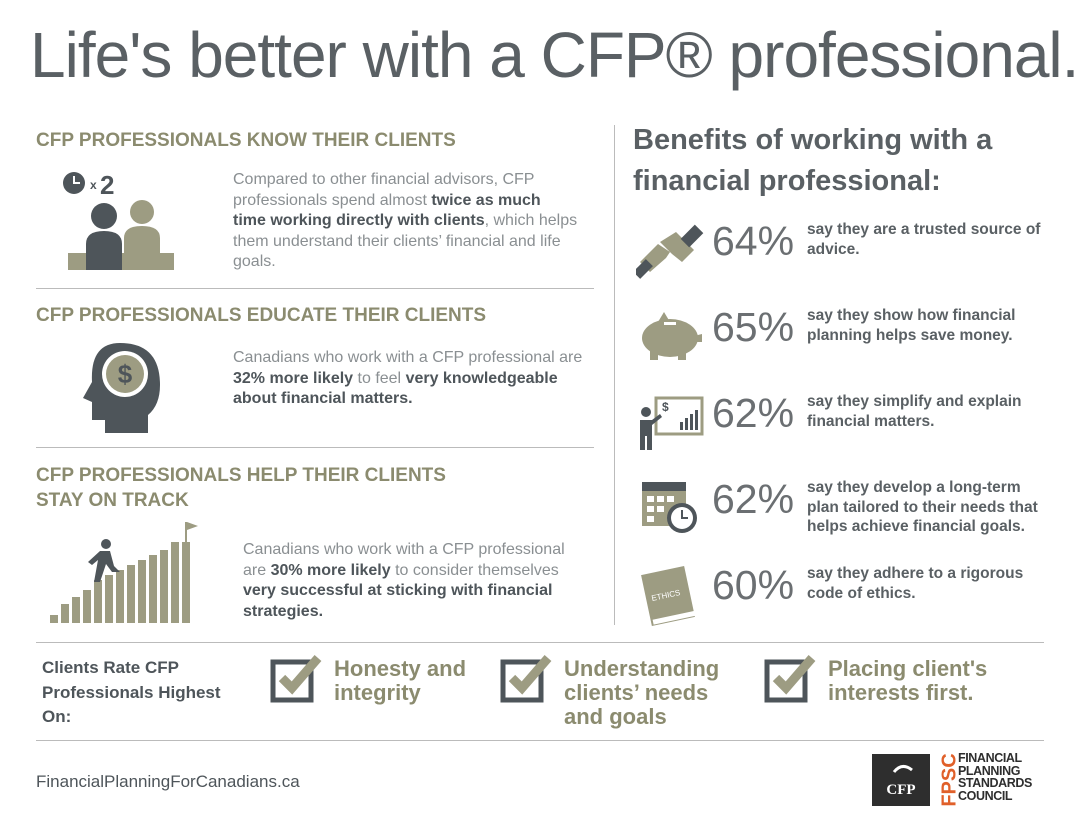 The width and height of the screenshot is (1080, 840). Describe the element at coordinates (924, 239) in the screenshot. I see `benefit-text: say they are a trusted source of advice.` at that location.